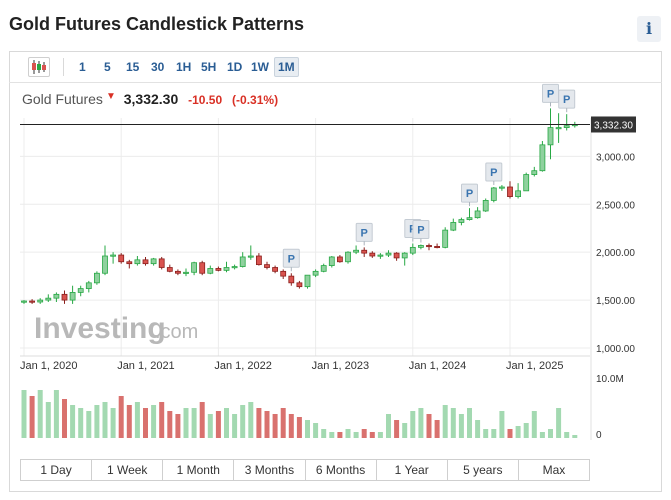 This screenshot has height=500, width=671. Describe the element at coordinates (341, 366) in the screenshot. I see `x-tick-label: Jan 1, 2023` at that location.